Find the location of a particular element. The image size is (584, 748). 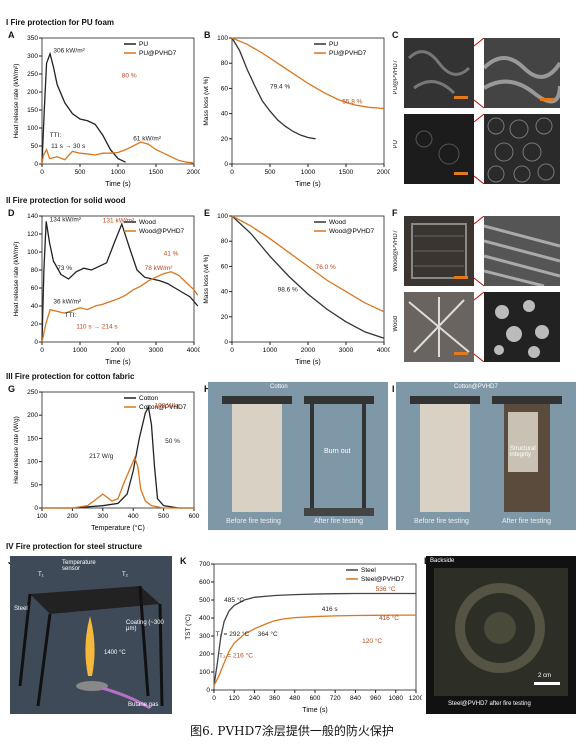

j-temp-sensor-label: Temperature sensor is located at coordinates (79, 566).